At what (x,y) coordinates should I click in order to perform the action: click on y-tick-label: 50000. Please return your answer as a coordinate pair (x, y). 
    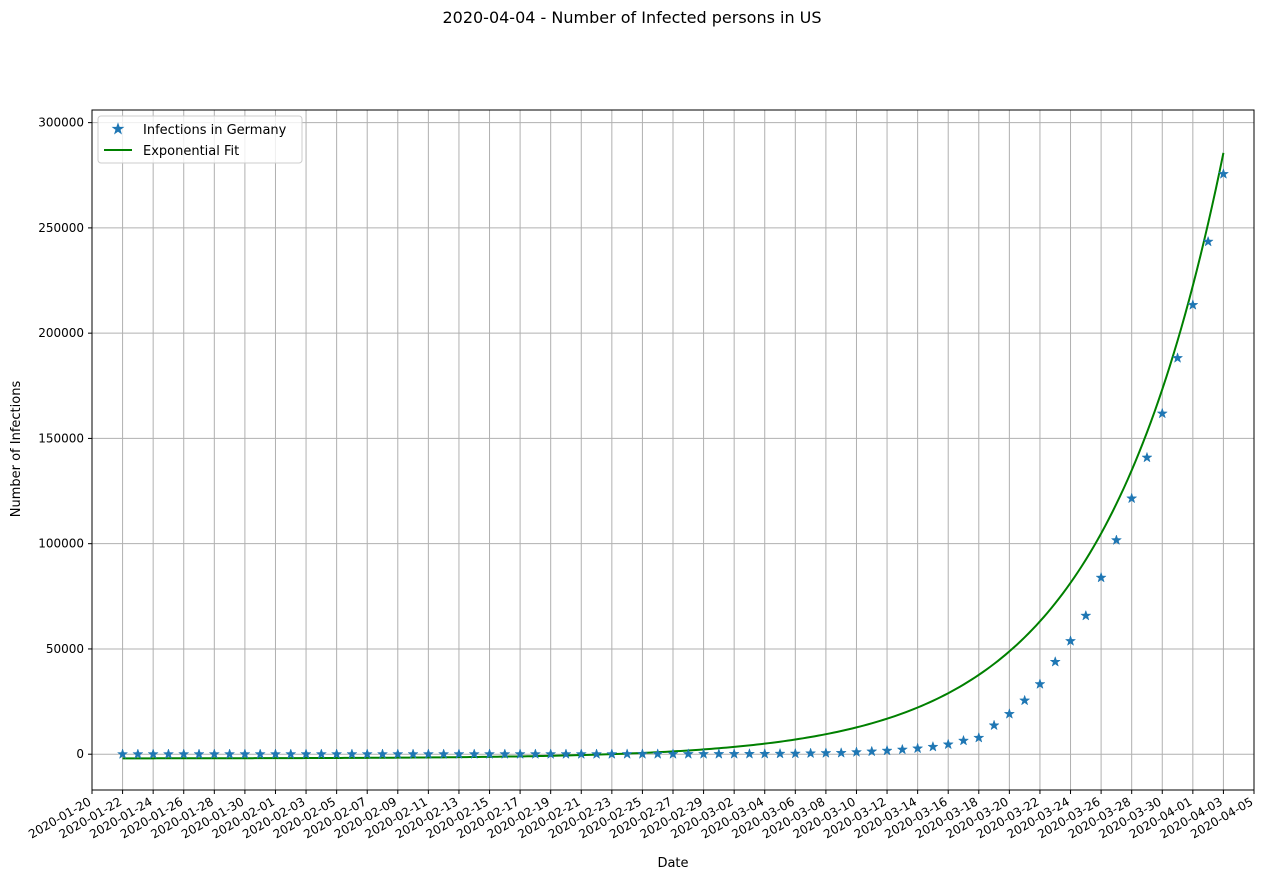
    Looking at the image, I should click on (65, 649).